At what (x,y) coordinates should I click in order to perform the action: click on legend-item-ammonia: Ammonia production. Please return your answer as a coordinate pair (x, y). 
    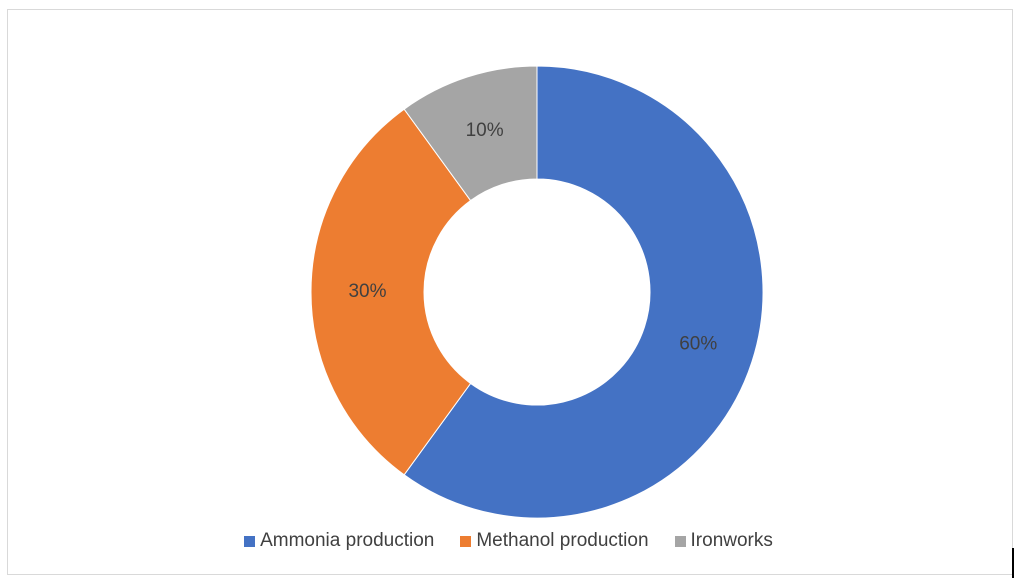
    Looking at the image, I should click on (339, 541).